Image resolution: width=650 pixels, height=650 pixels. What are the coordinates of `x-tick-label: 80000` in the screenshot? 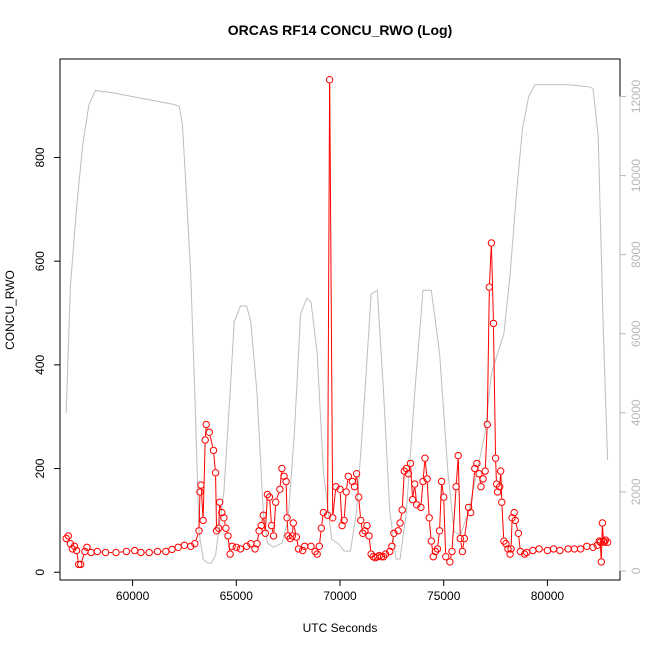 It's located at (548, 596).